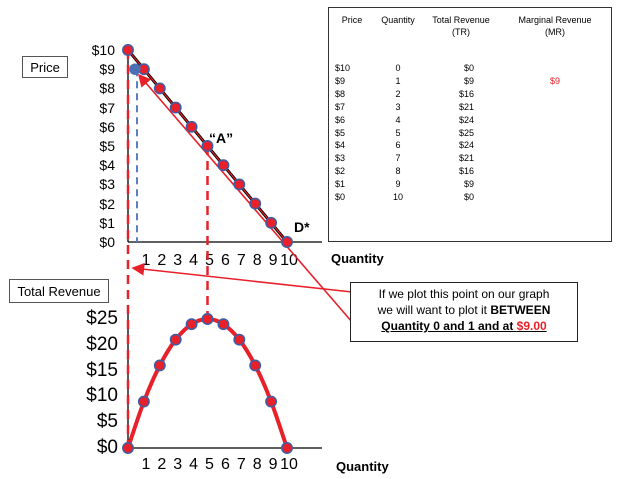 This screenshot has height=479, width=638. What do you see at coordinates (194, 464) in the screenshot?
I see `quantity-tick-label: 4` at bounding box center [194, 464].